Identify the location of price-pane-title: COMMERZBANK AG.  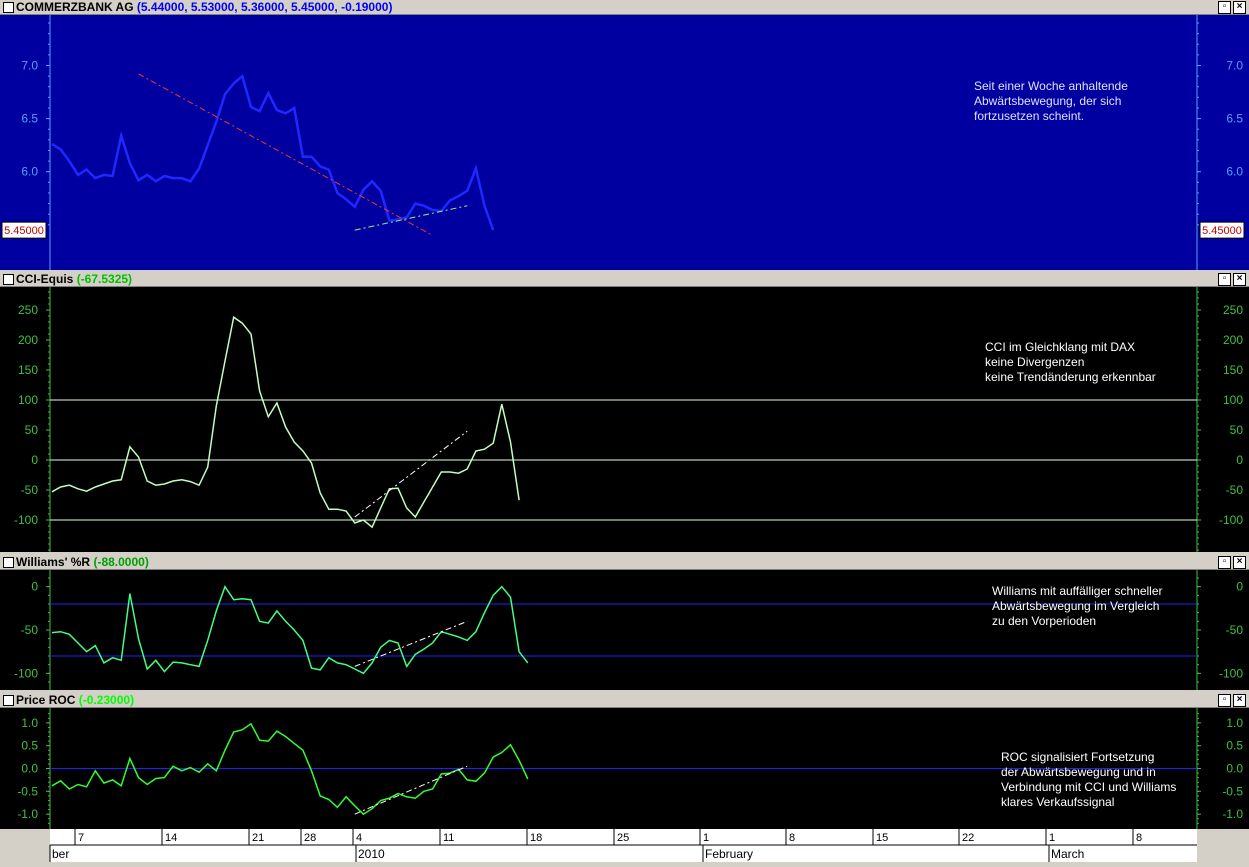
(75, 7).